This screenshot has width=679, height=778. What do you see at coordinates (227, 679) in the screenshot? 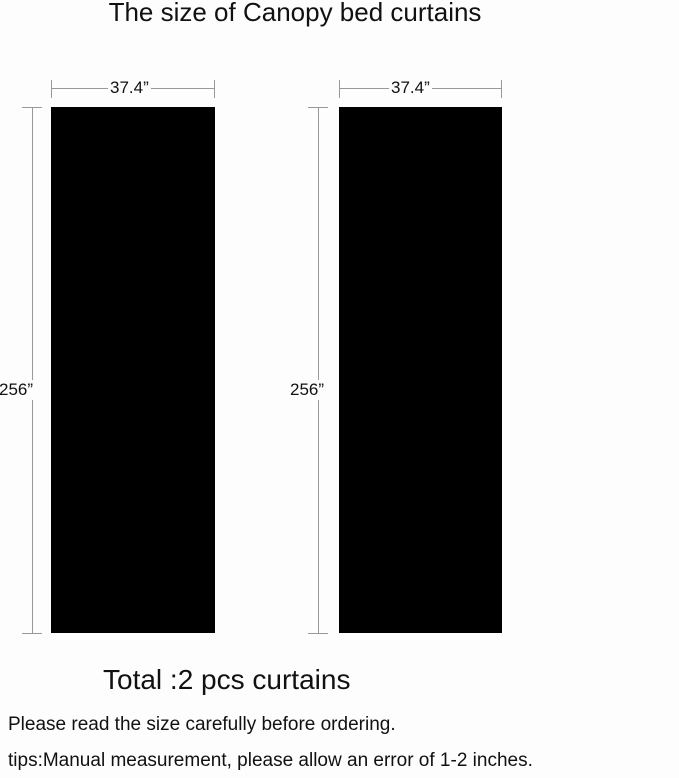
I see `total-count: Total :2 pcs curtains` at bounding box center [227, 679].